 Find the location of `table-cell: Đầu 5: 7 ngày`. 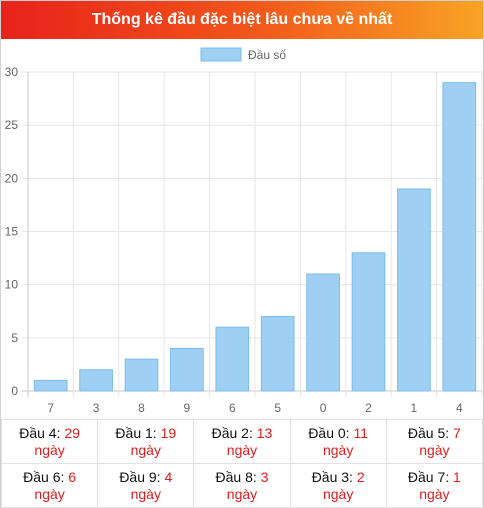

table-cell: Đầu 5: 7 ngày is located at coordinates (434, 441).